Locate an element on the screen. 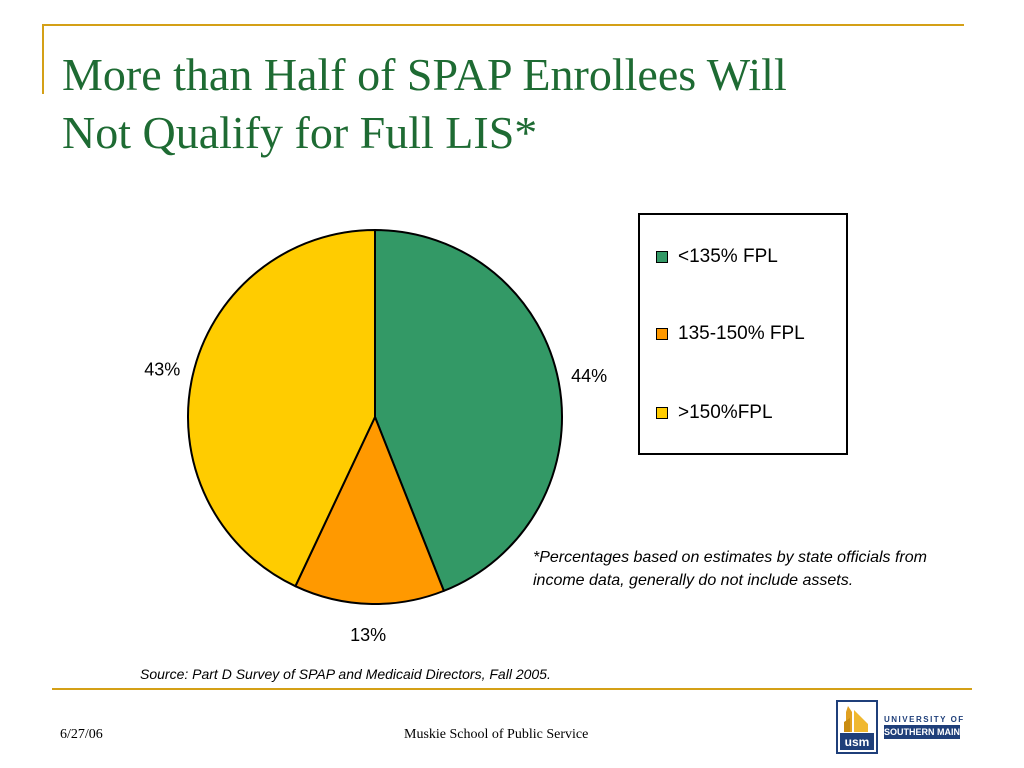  lighthouse-icon: usm is located at coordinates (857, 727).